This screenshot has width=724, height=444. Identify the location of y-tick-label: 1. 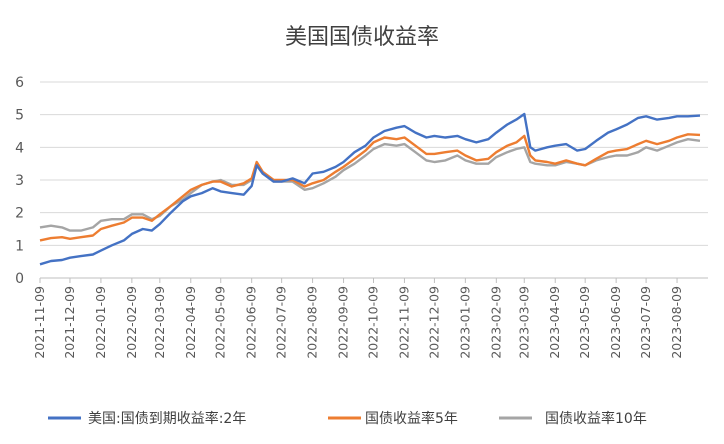
(19, 246).